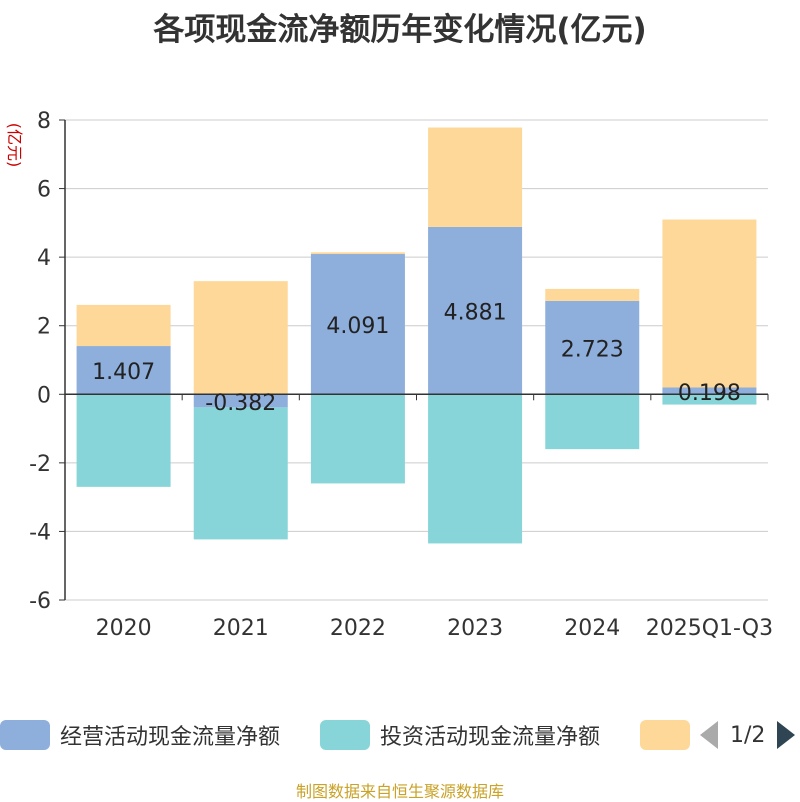 The width and height of the screenshot is (800, 802). I want to click on pager-next-icon, so click(786, 735).